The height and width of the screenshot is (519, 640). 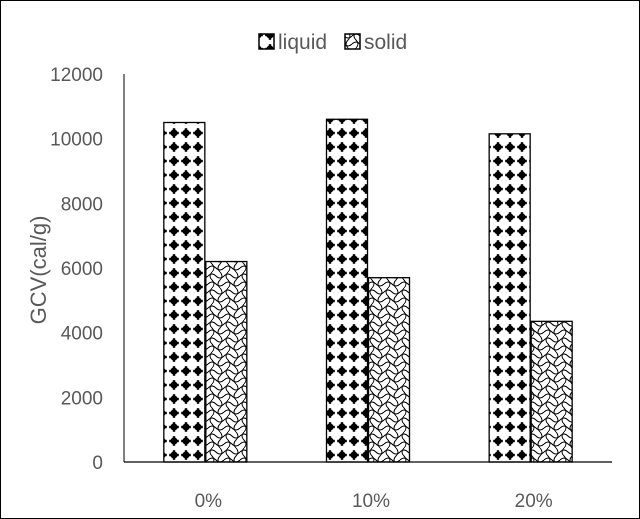 What do you see at coordinates (371, 501) in the screenshot?
I see `x-tick-label: 10%` at bounding box center [371, 501].